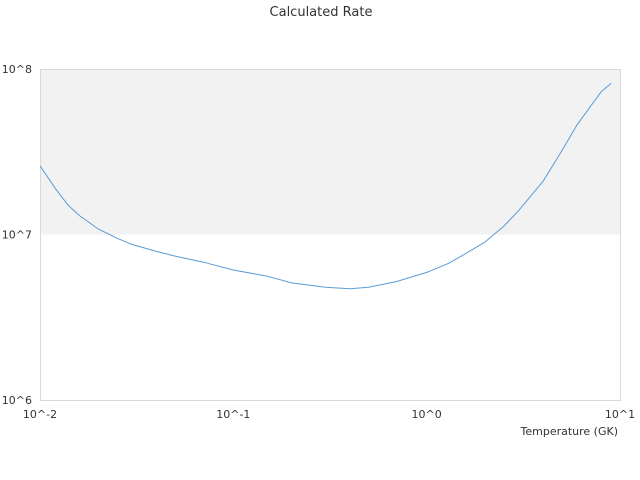 This screenshot has height=480, width=640. Describe the element at coordinates (233, 414) in the screenshot. I see `x-tick-label: 10^-1` at that location.